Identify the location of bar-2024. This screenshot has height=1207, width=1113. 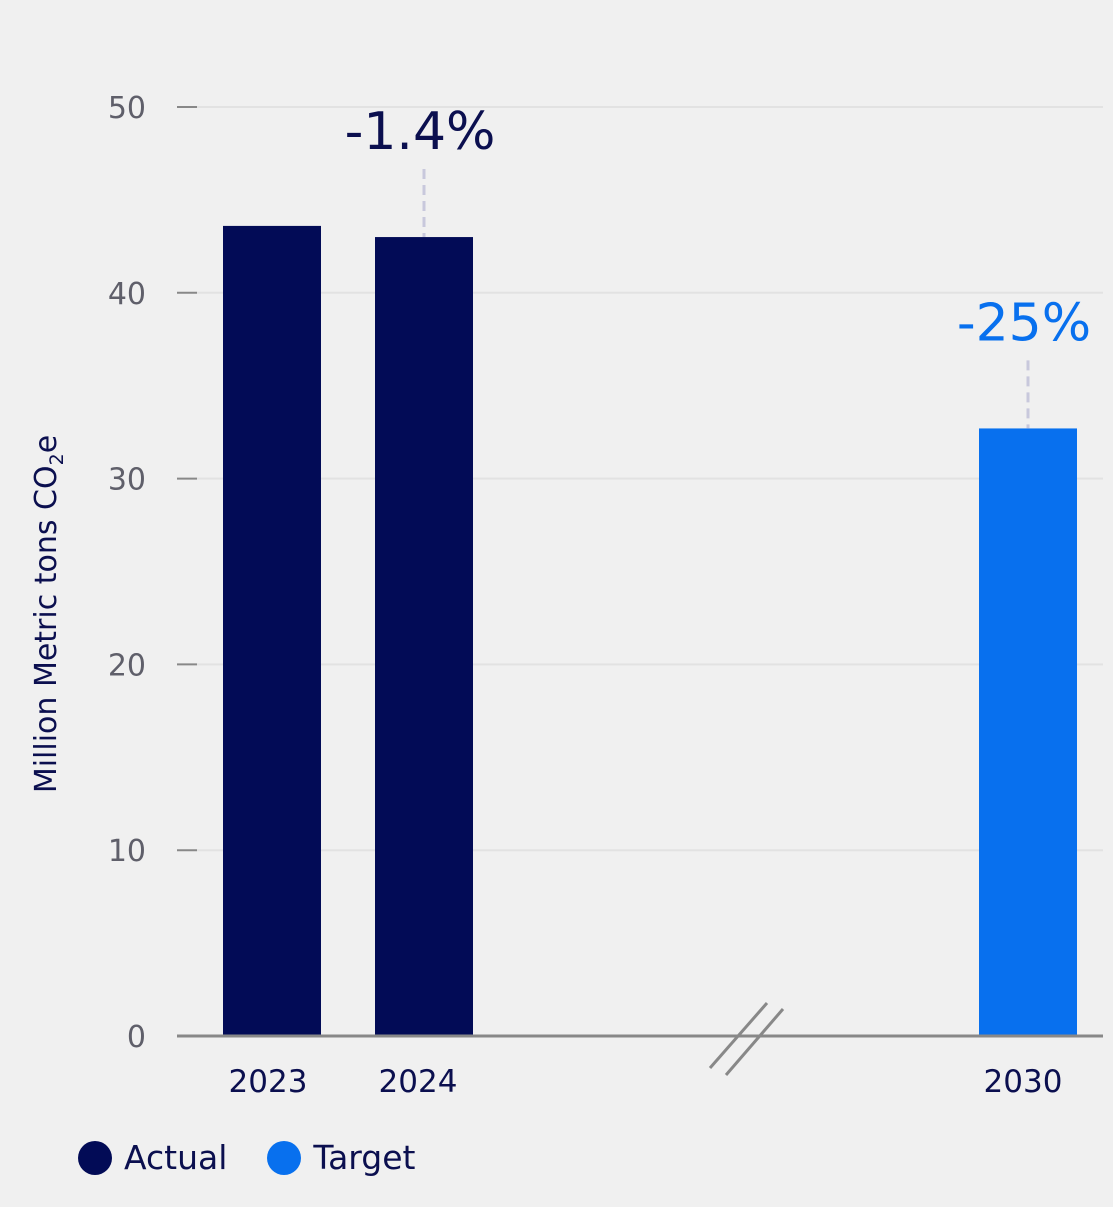
(424, 636).